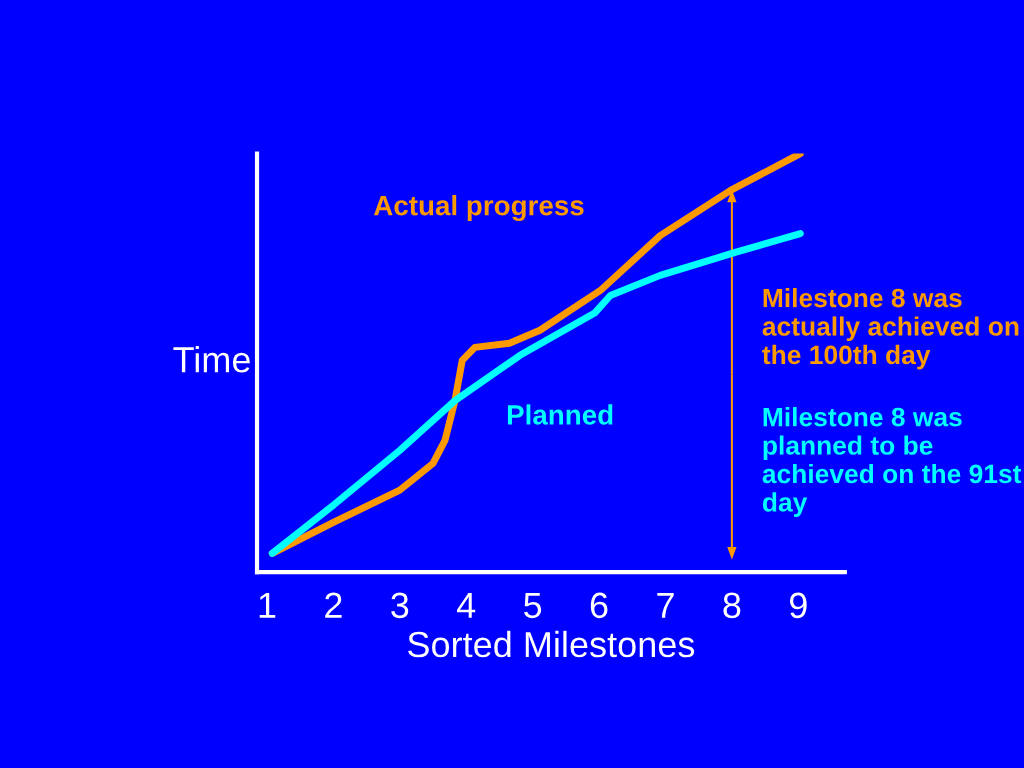  Describe the element at coordinates (466, 605) in the screenshot. I see `x-tick-label: 4` at that location.